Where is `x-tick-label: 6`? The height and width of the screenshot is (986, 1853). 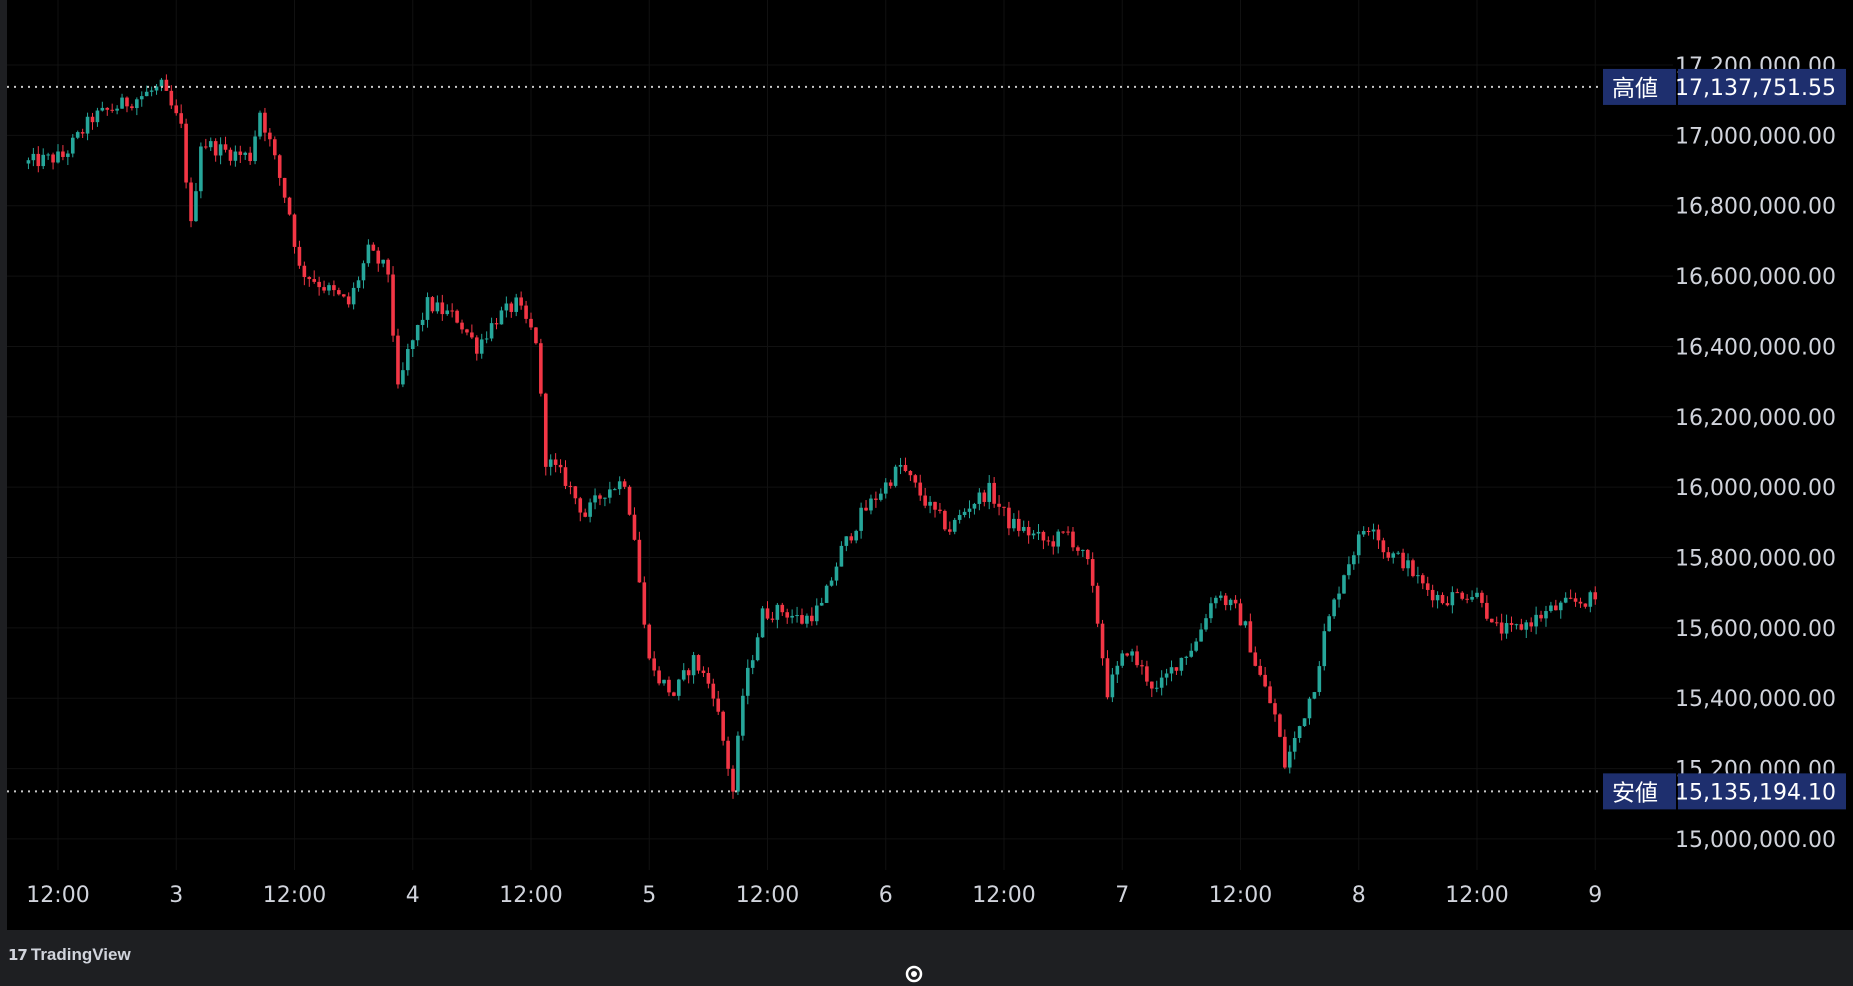 x-tick-label: 6 is located at coordinates (886, 895).